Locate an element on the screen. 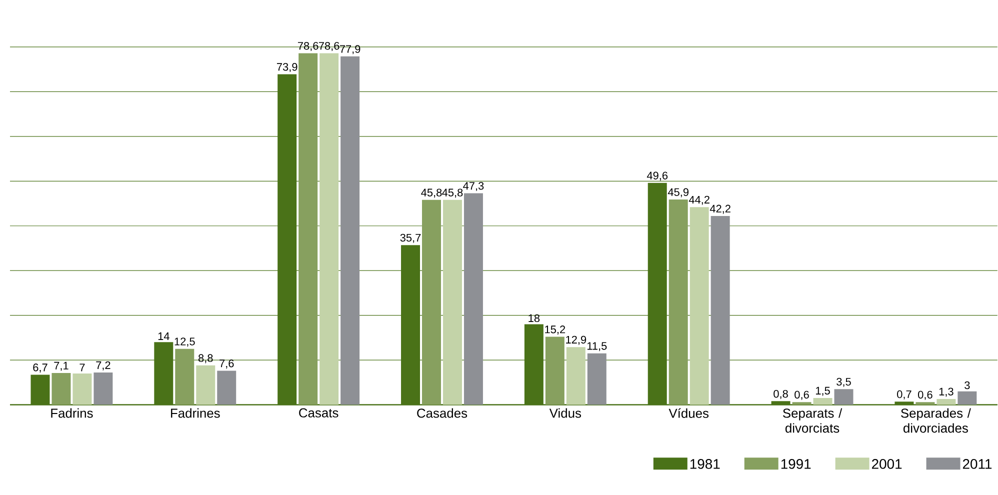 This screenshot has height=495, width=998. x-tick-label: Vidus is located at coordinates (565, 413).